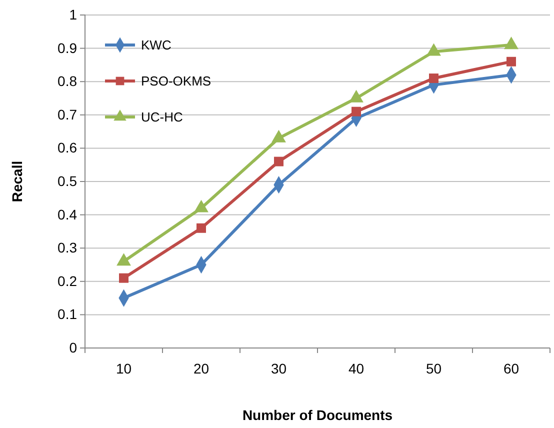 The height and width of the screenshot is (428, 554). What do you see at coordinates (356, 368) in the screenshot?
I see `x-tick-label: 40` at bounding box center [356, 368].